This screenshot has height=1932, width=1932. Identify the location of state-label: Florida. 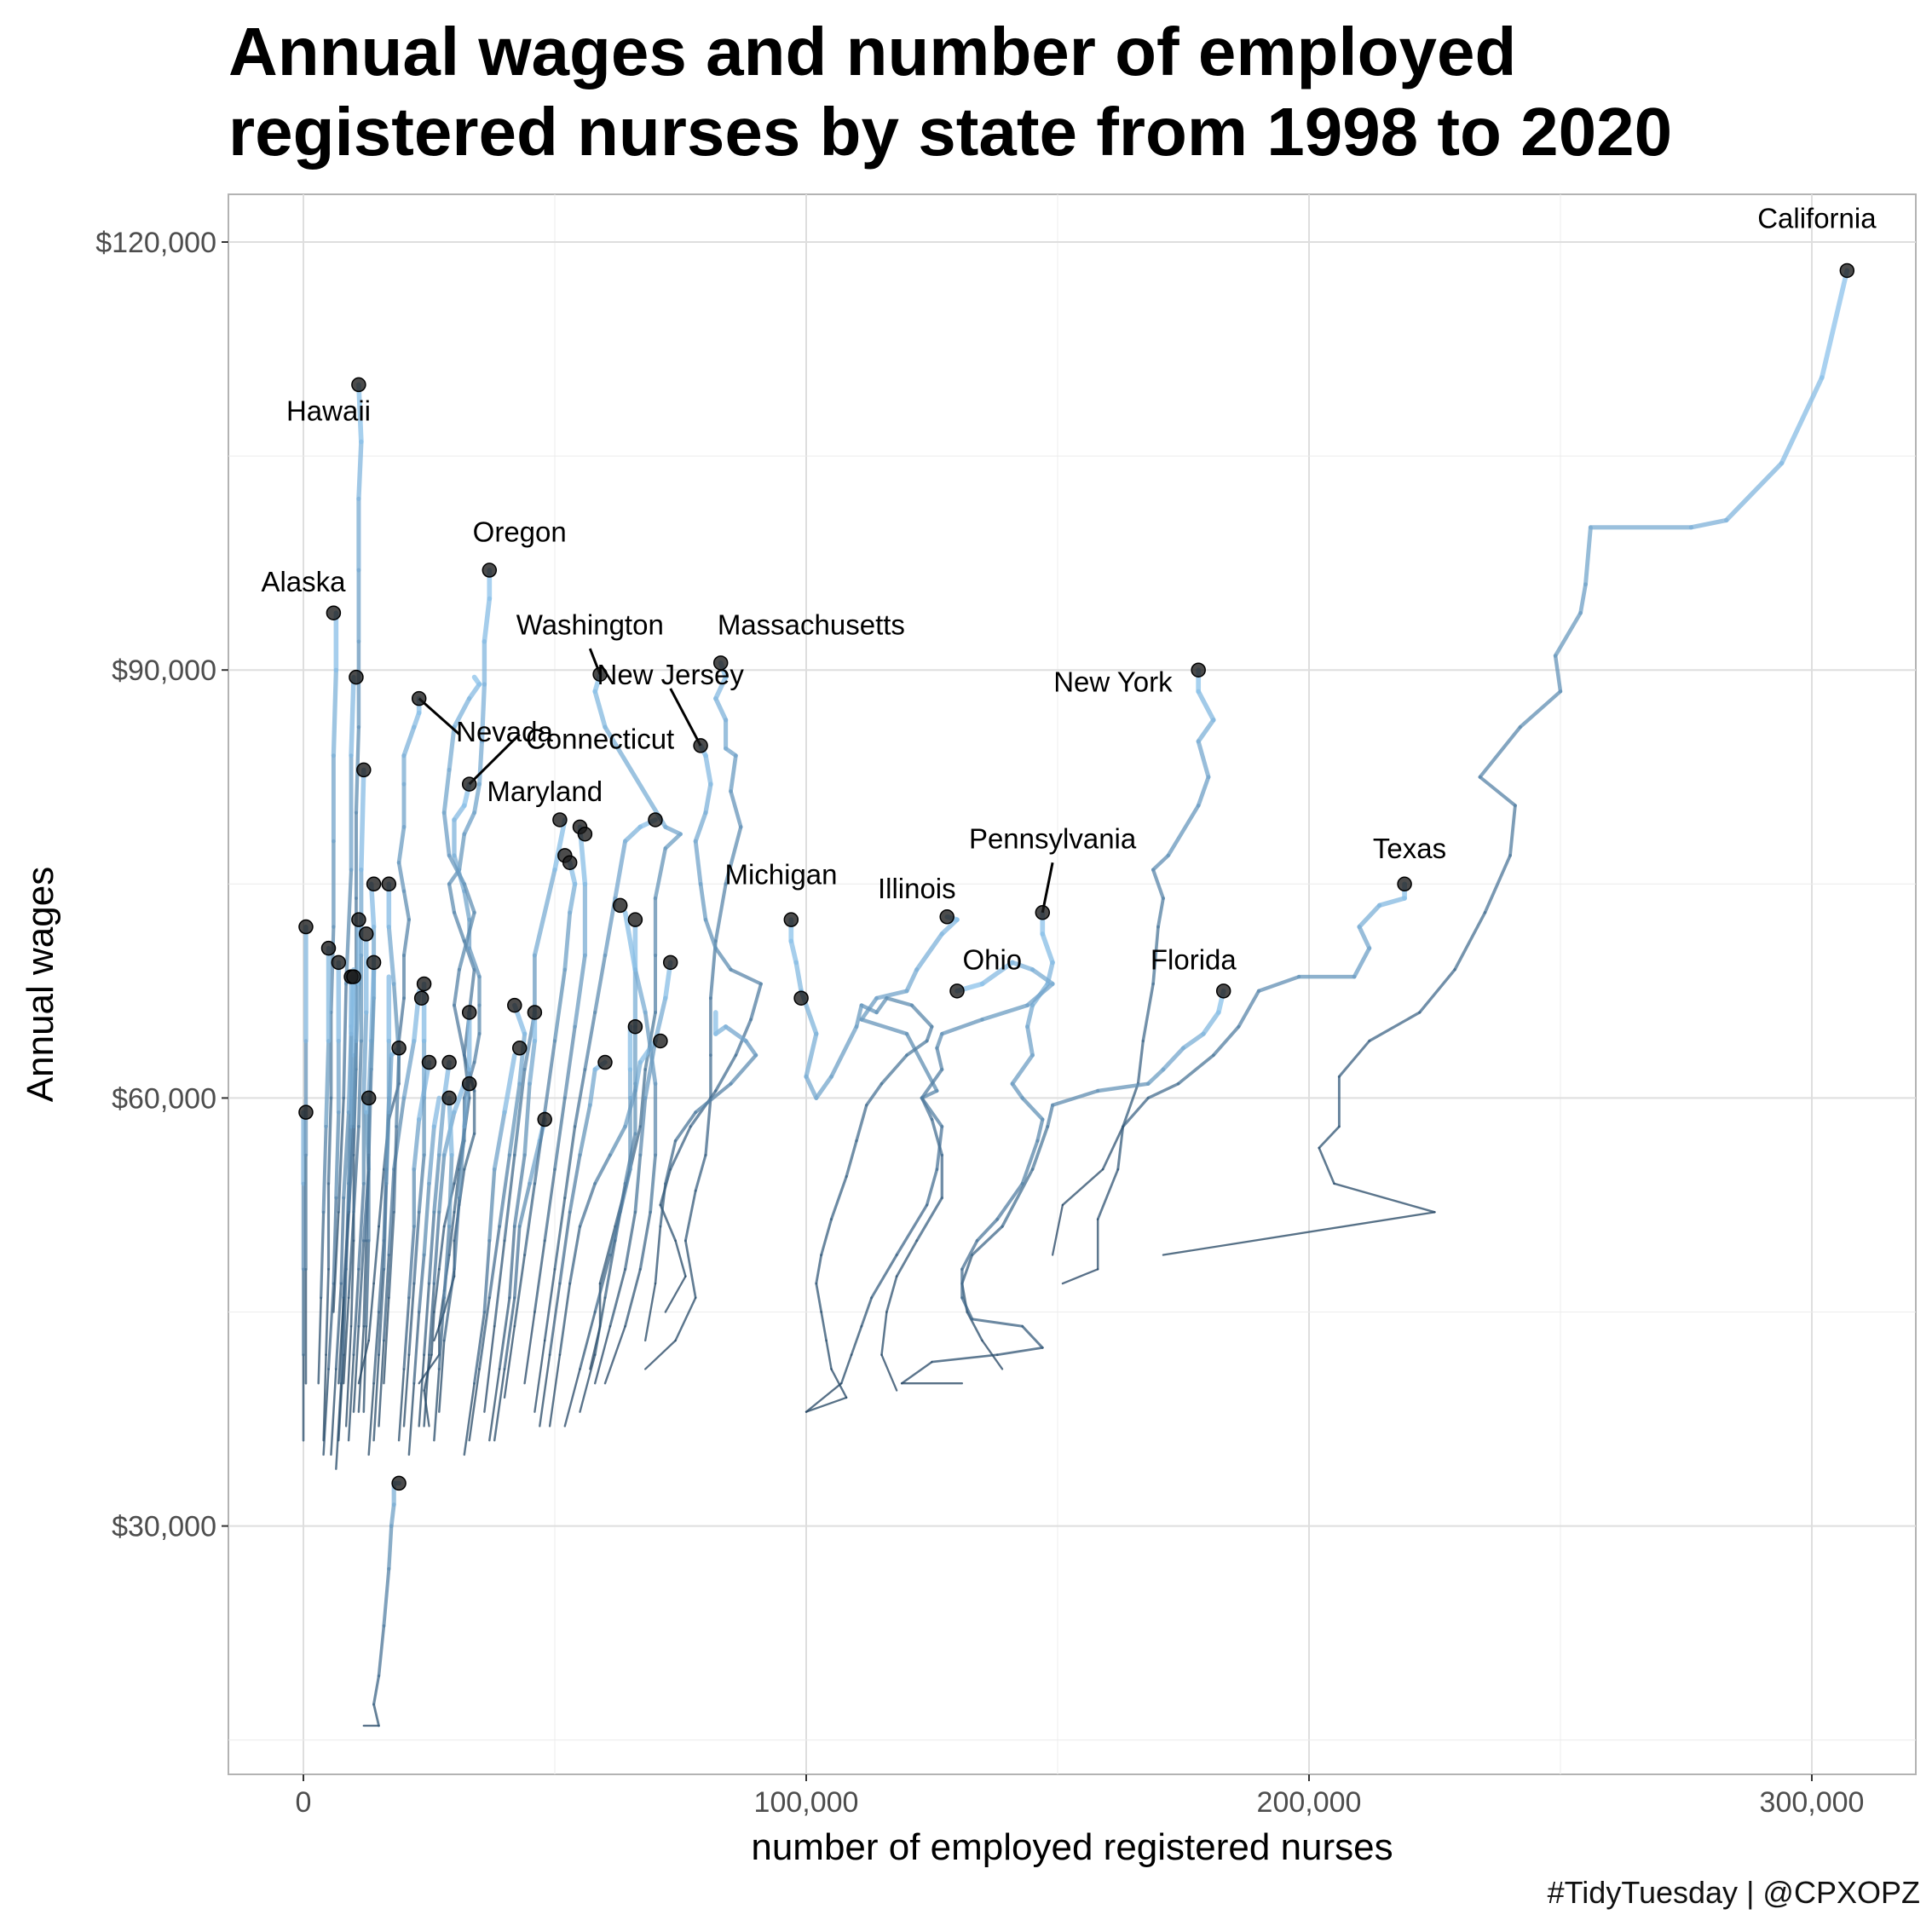
(1194, 960).